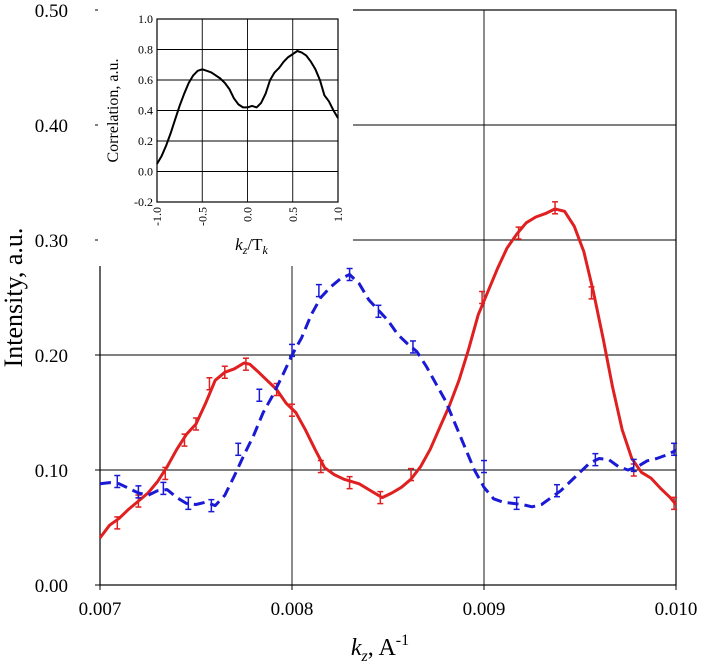  I want to click on inset-y-tick-label: -0.2, so click(143, 202).